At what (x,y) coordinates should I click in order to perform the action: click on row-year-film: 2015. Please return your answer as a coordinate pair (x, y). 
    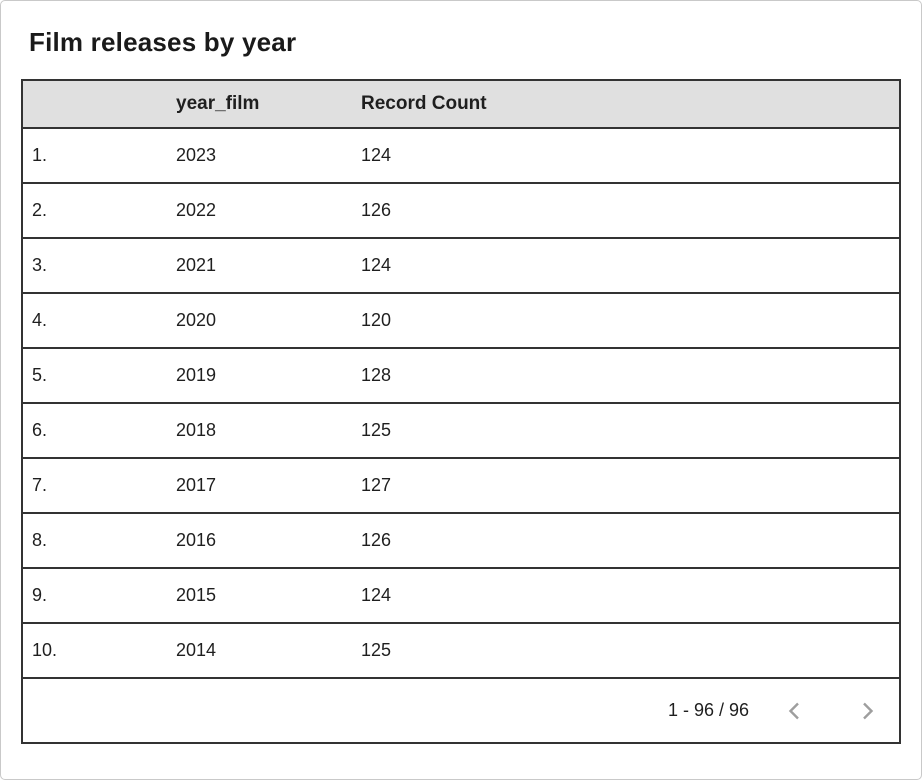
    Looking at the image, I should click on (196, 595).